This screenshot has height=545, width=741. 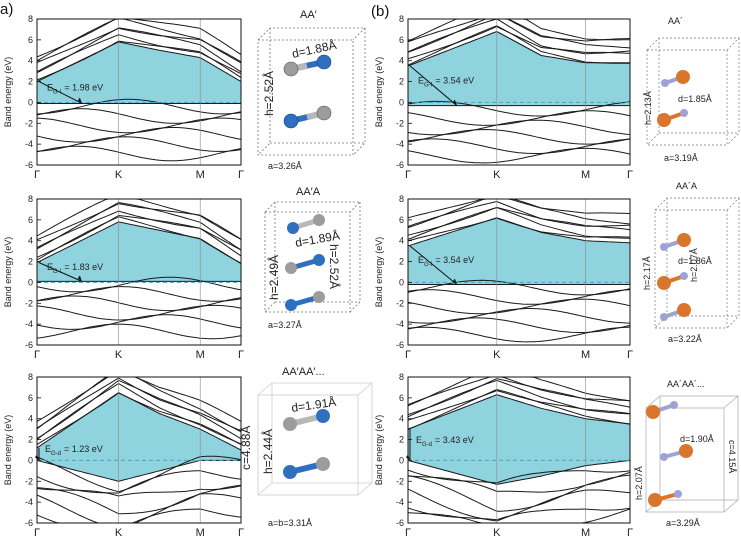 I want to click on gap-arrowhead, so click(x=408, y=457).